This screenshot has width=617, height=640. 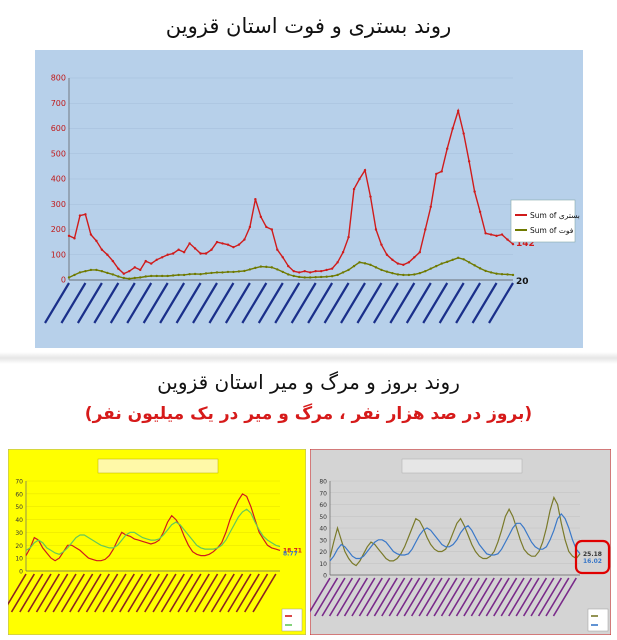 What do you see at coordinates (308, 382) in the screenshot?
I see `bottom-section-title: روند بروز و مرگ و میر استان قزوین` at bounding box center [308, 382].